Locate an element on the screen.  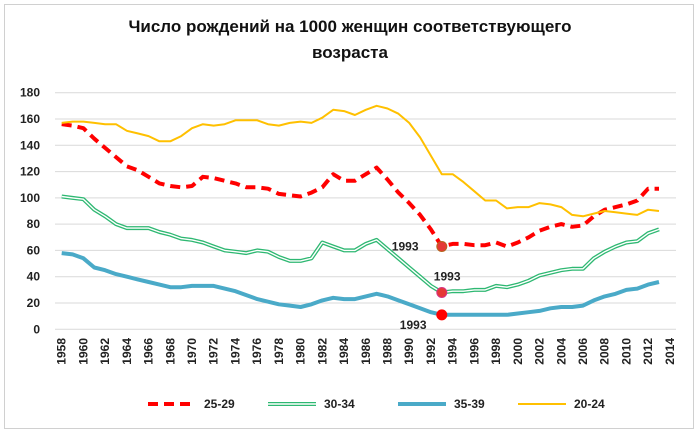
x-tick-label: 1982 is located at coordinates (322, 351).